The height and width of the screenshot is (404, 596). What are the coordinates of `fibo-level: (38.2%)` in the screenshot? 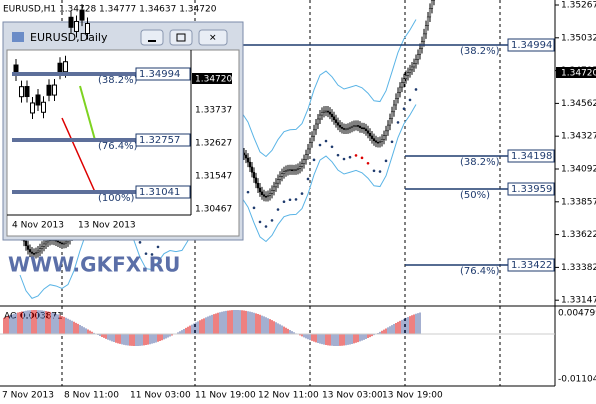 It's located at (480, 51).